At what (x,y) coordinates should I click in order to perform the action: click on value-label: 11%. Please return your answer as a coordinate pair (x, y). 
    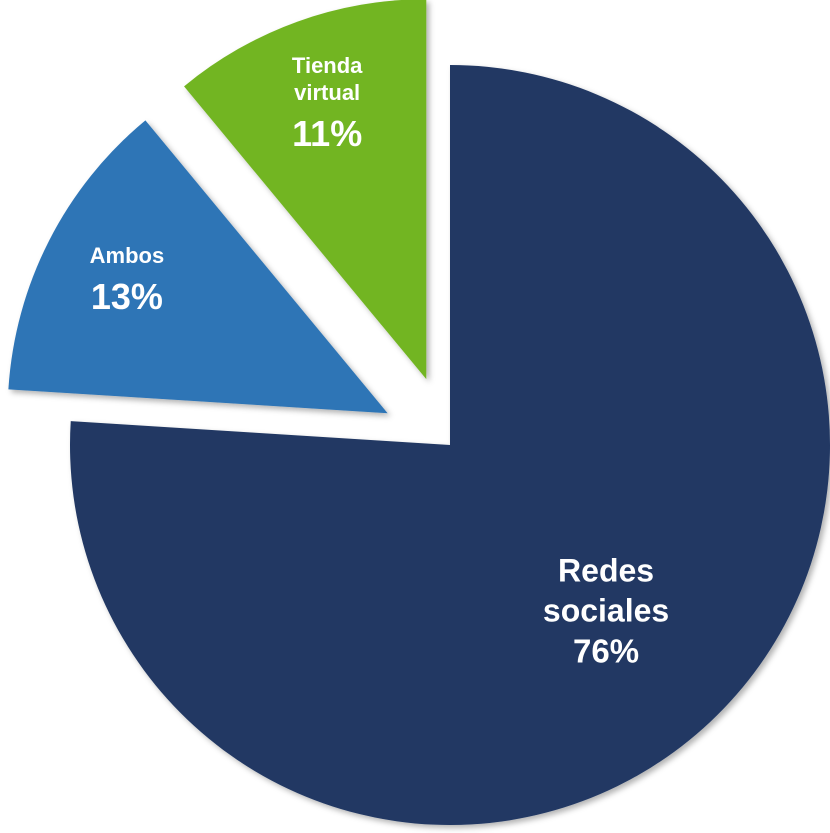
    Looking at the image, I should click on (327, 133).